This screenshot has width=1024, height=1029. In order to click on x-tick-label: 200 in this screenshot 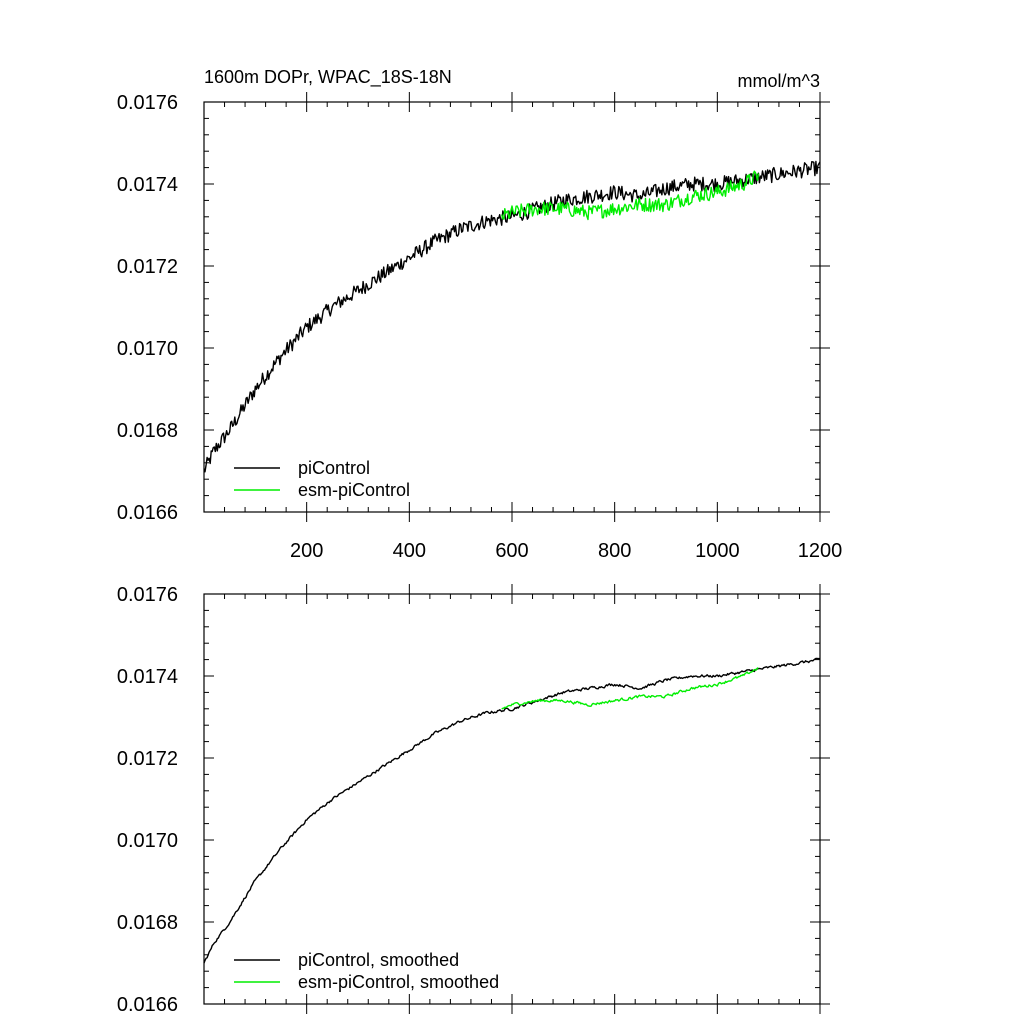, I will do `click(306, 551)`.